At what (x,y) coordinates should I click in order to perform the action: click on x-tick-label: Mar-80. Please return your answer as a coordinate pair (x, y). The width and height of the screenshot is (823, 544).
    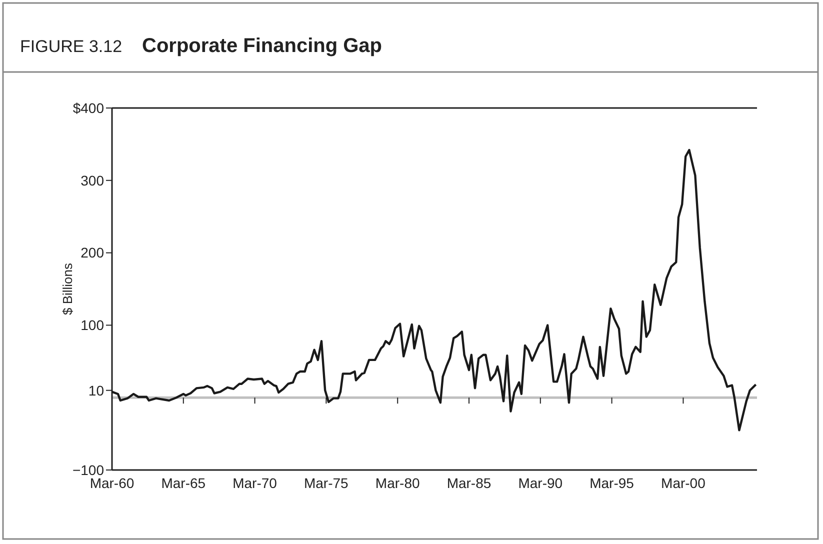
    Looking at the image, I should click on (397, 483).